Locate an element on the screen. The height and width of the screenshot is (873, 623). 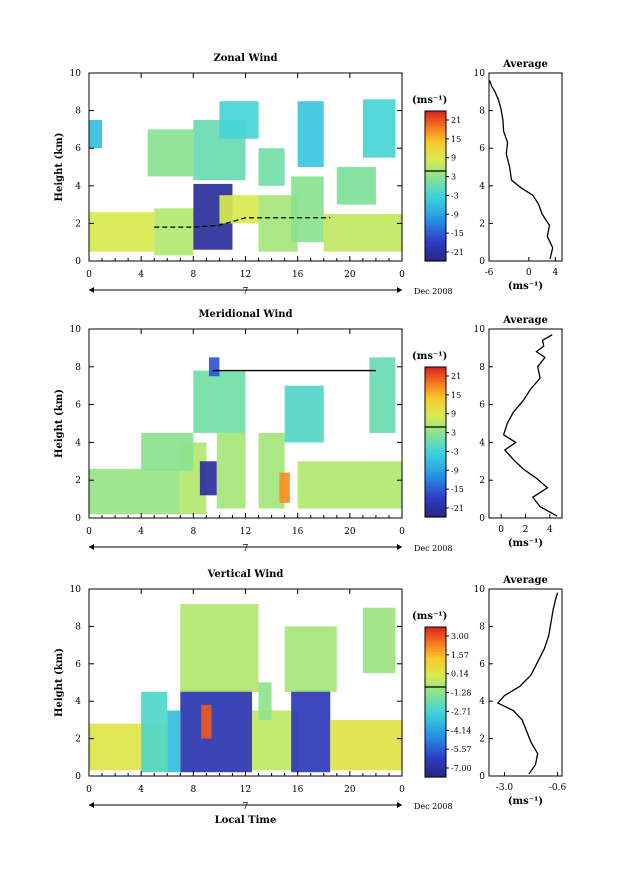
avg-x-tick-label: 2 is located at coordinates (526, 530).